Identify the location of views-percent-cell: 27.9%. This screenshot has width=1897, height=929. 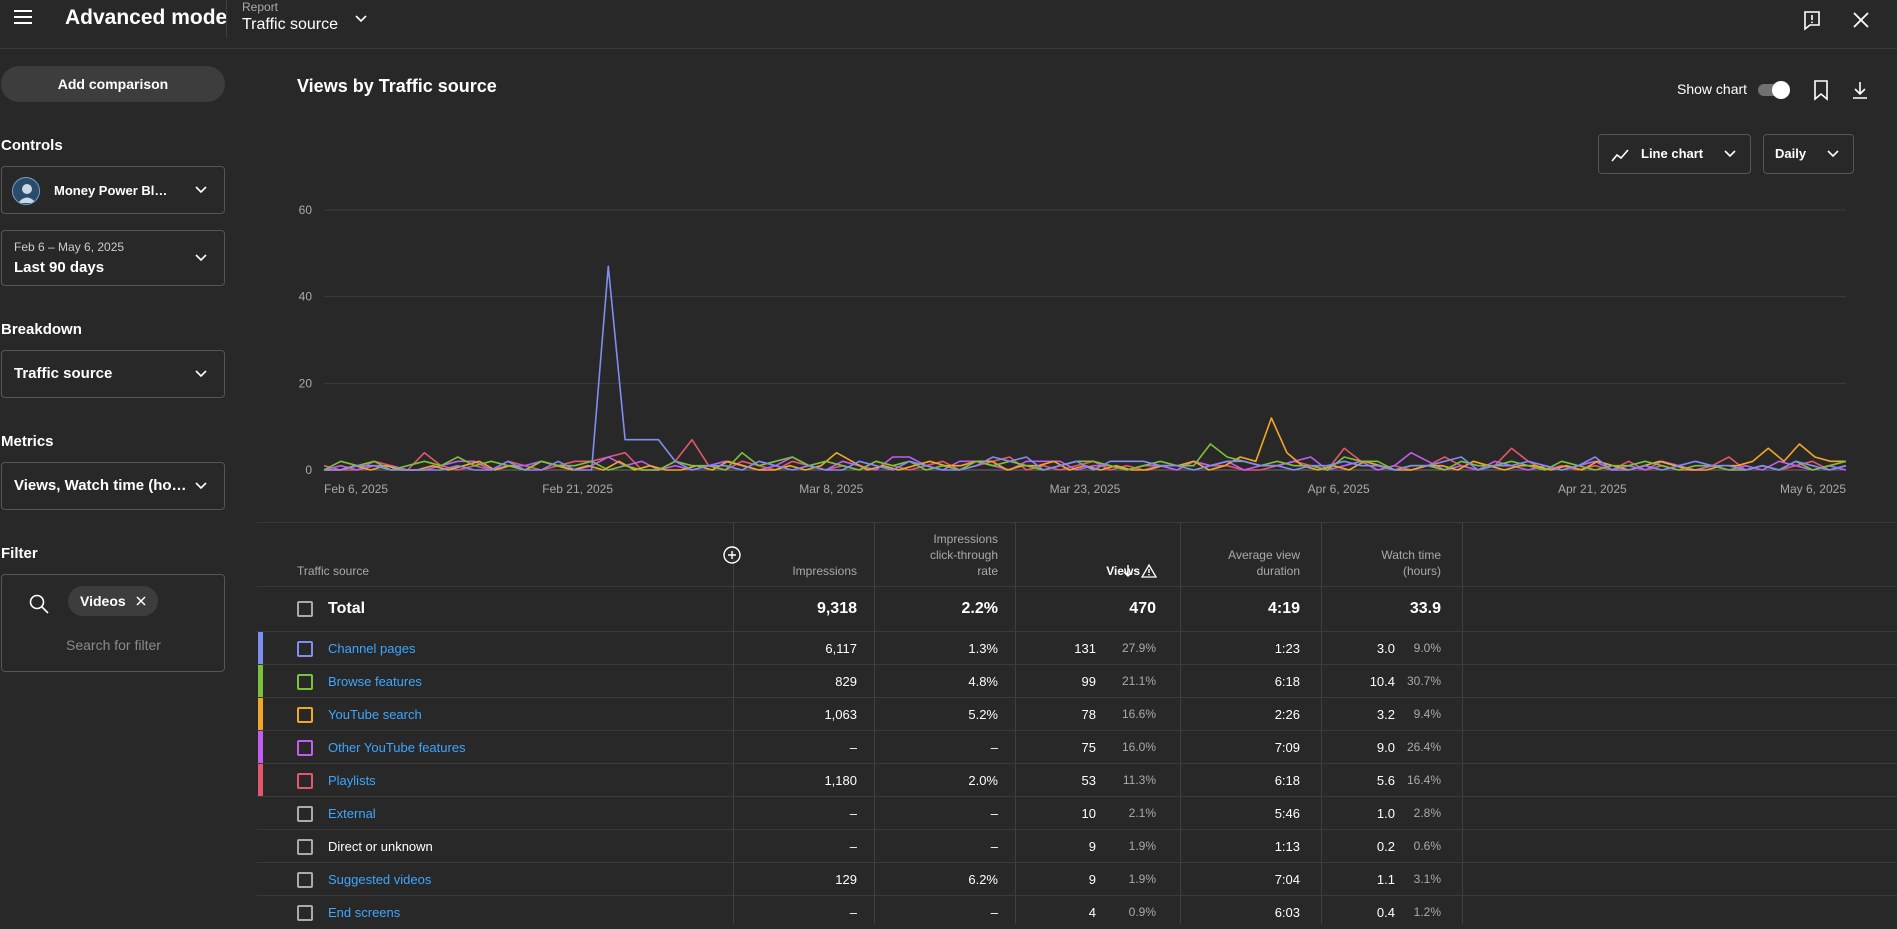
(1138, 648).